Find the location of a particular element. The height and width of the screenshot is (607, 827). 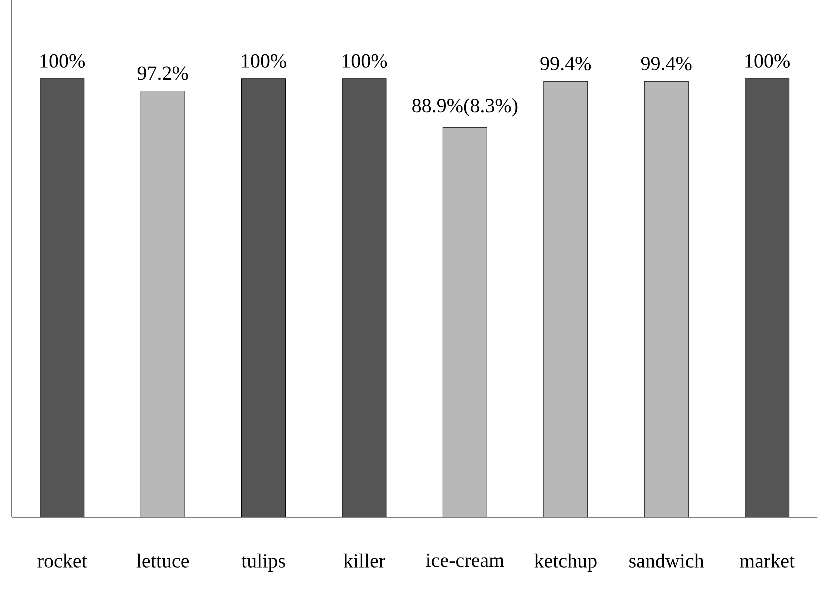

x-tick-label: ice-cream is located at coordinates (465, 561).